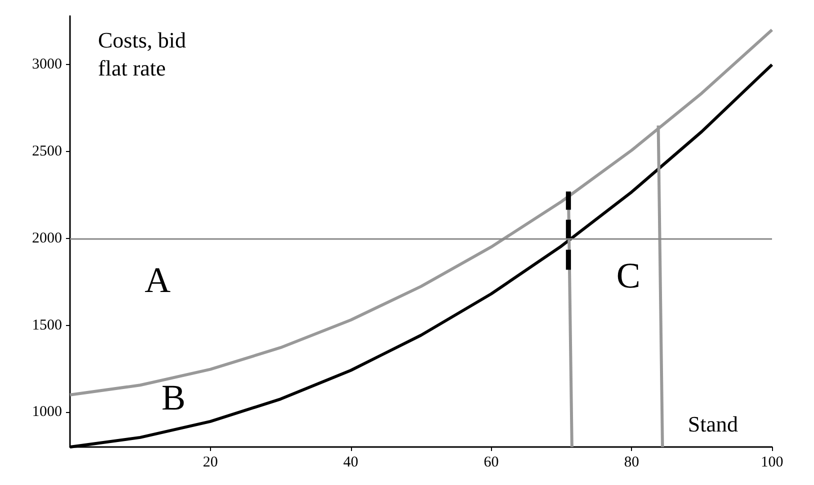 Image resolution: width=814 pixels, height=485 pixels. What do you see at coordinates (628, 275) in the screenshot?
I see `annotation: C` at bounding box center [628, 275].